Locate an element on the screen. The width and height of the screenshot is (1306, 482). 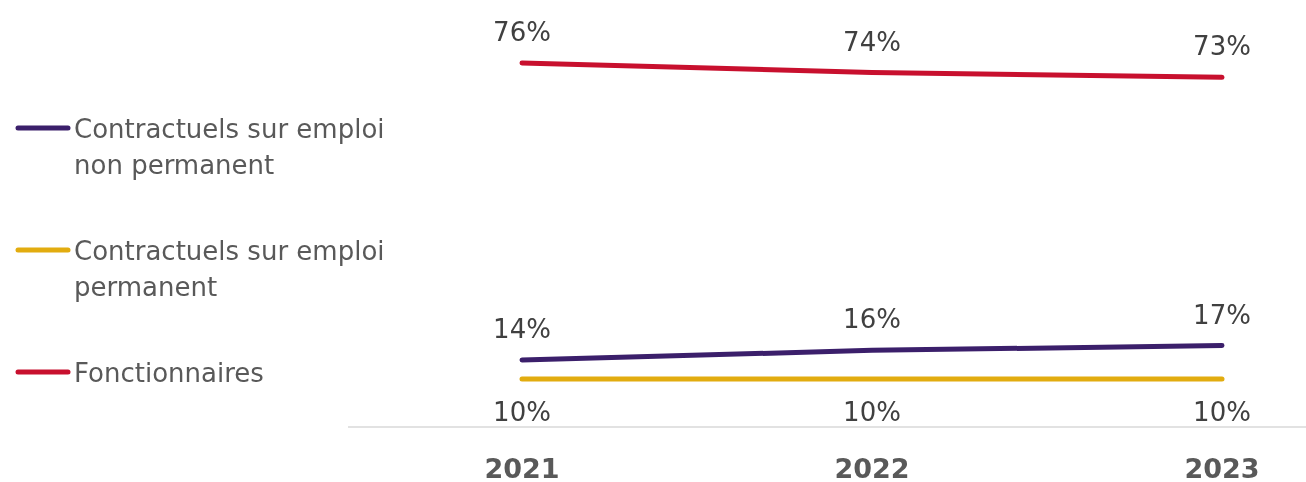
data-label: 74% is located at coordinates (872, 41).